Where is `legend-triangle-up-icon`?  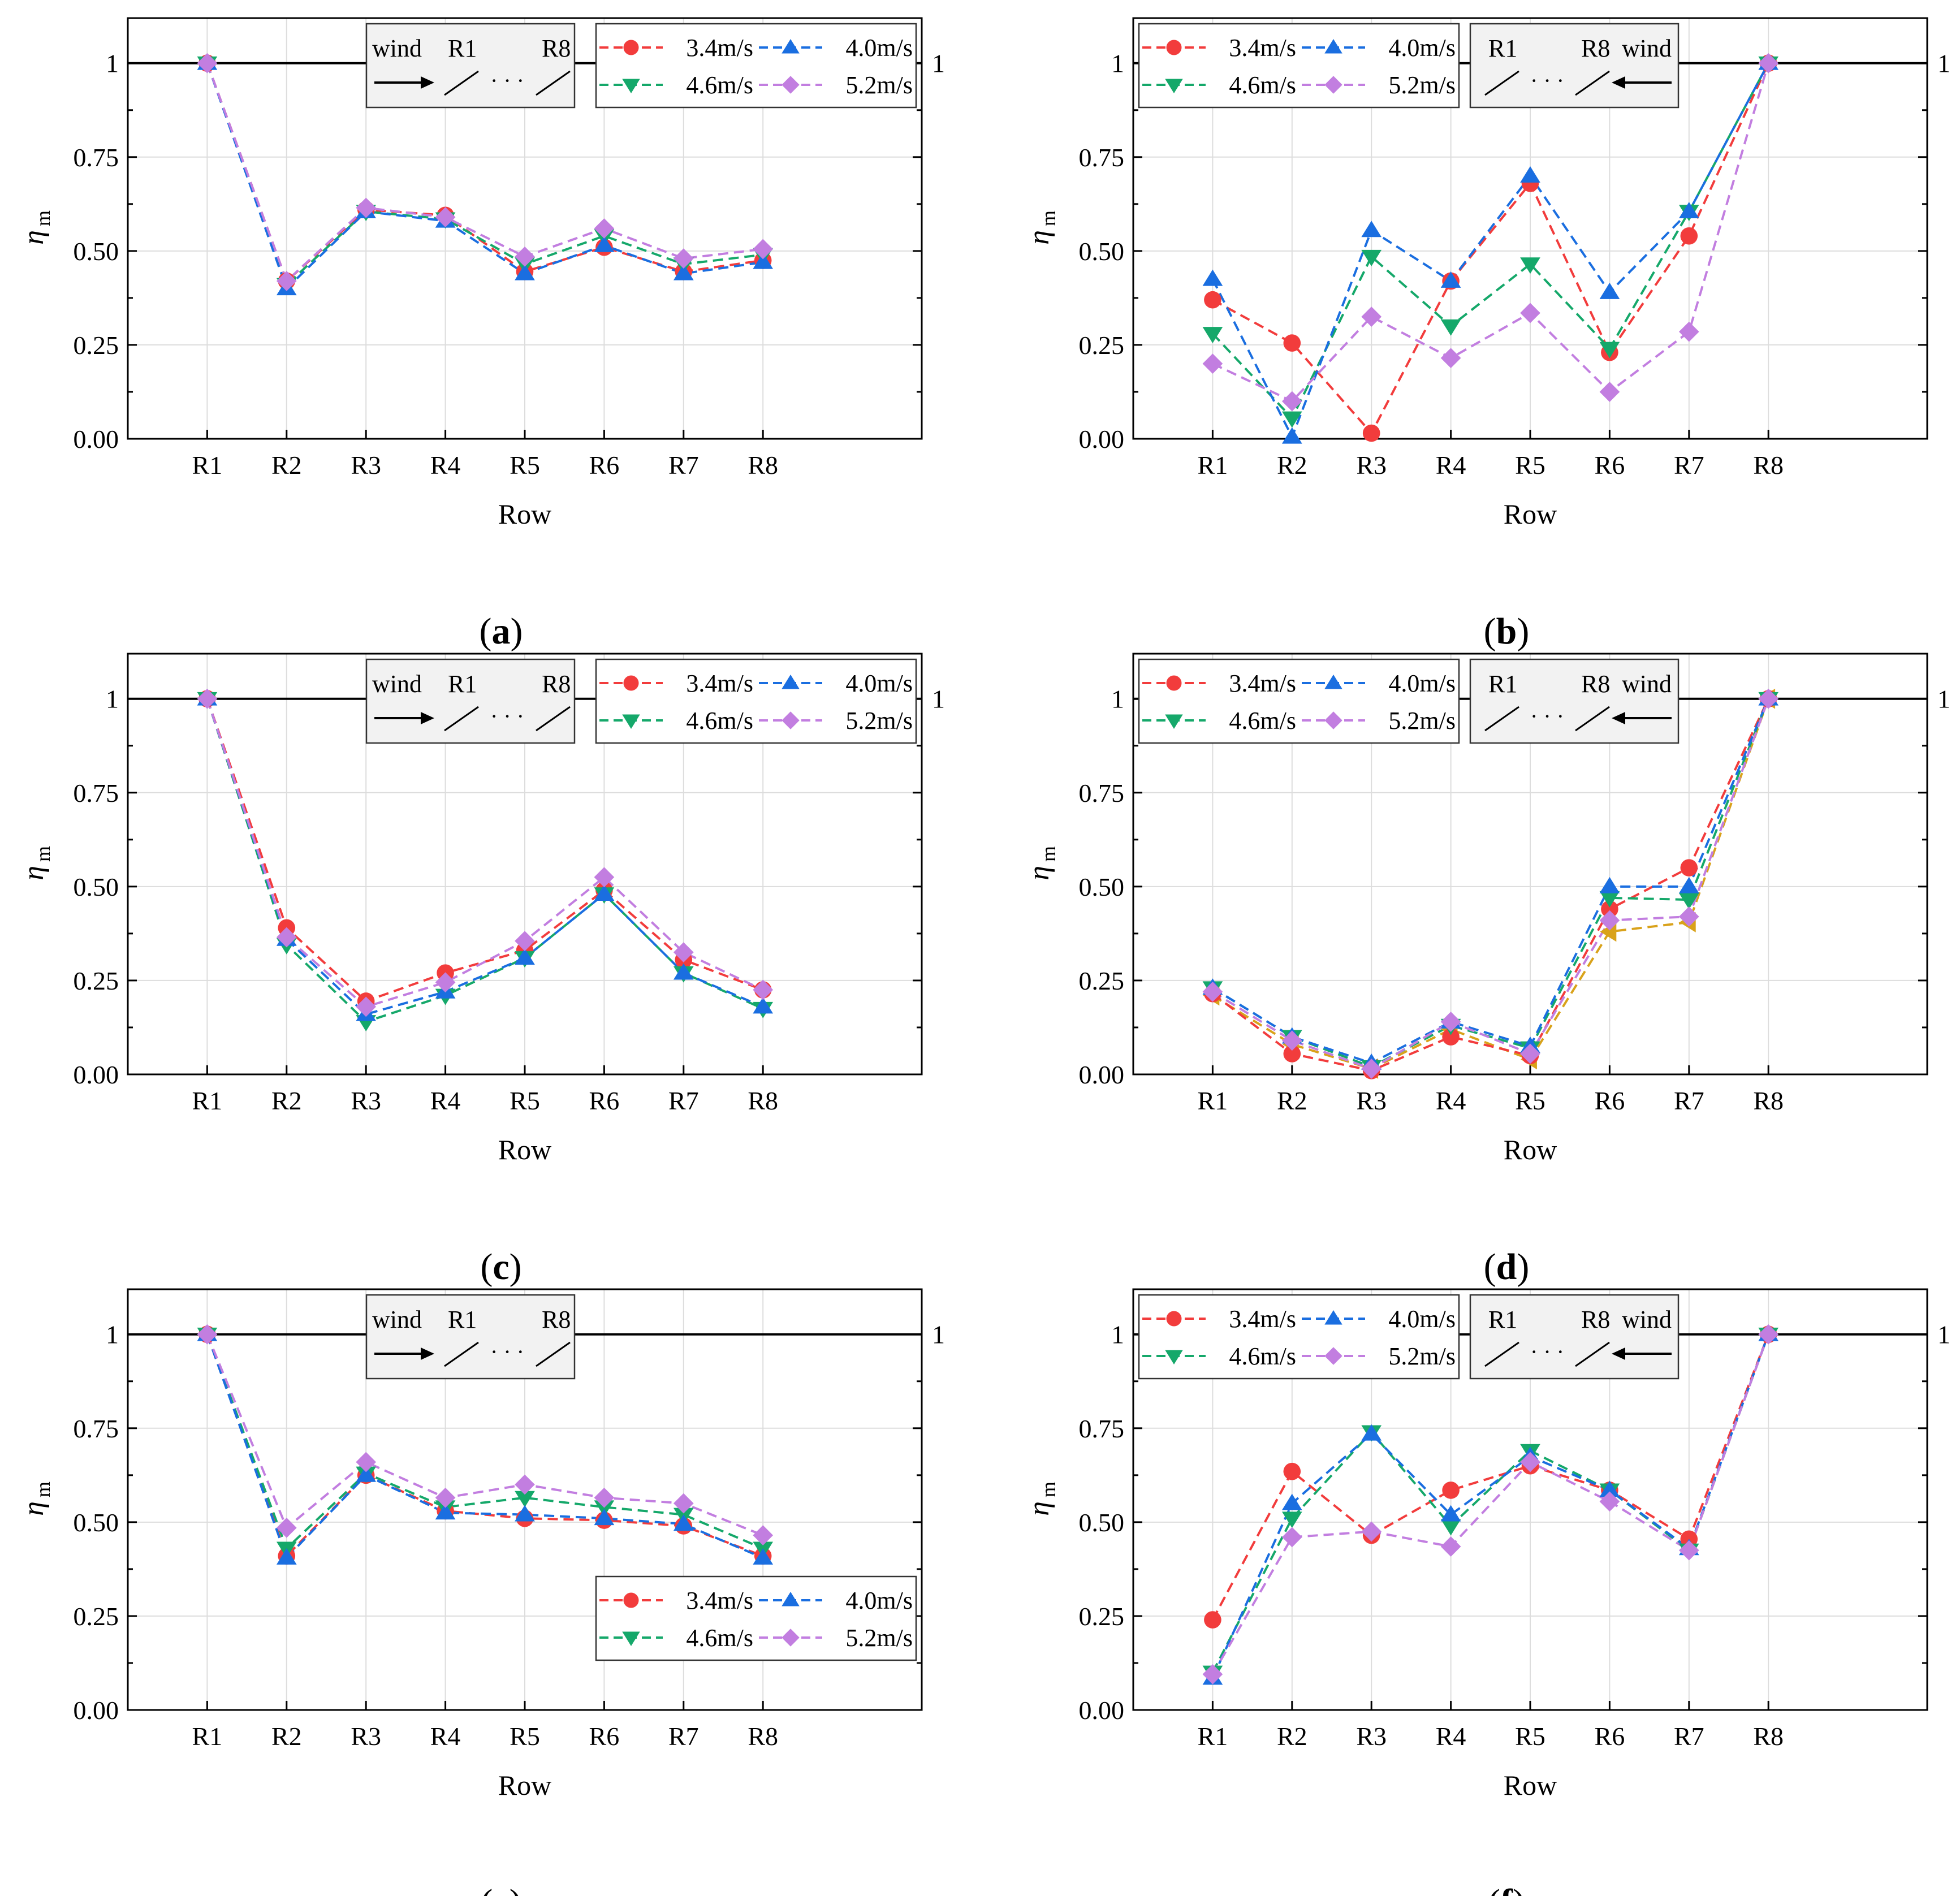
legend-triangle-up-icon is located at coordinates (1333, 1317).